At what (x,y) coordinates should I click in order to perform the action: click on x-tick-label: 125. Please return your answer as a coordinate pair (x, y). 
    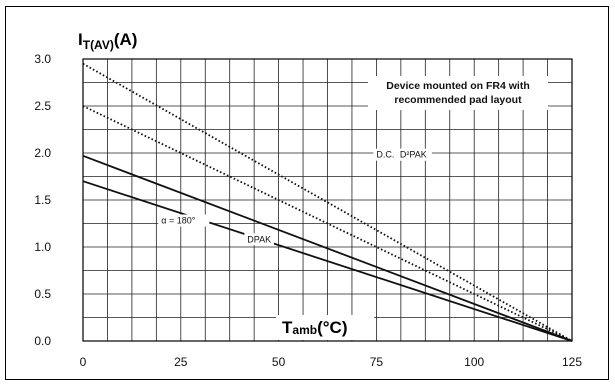
    Looking at the image, I should click on (572, 362).